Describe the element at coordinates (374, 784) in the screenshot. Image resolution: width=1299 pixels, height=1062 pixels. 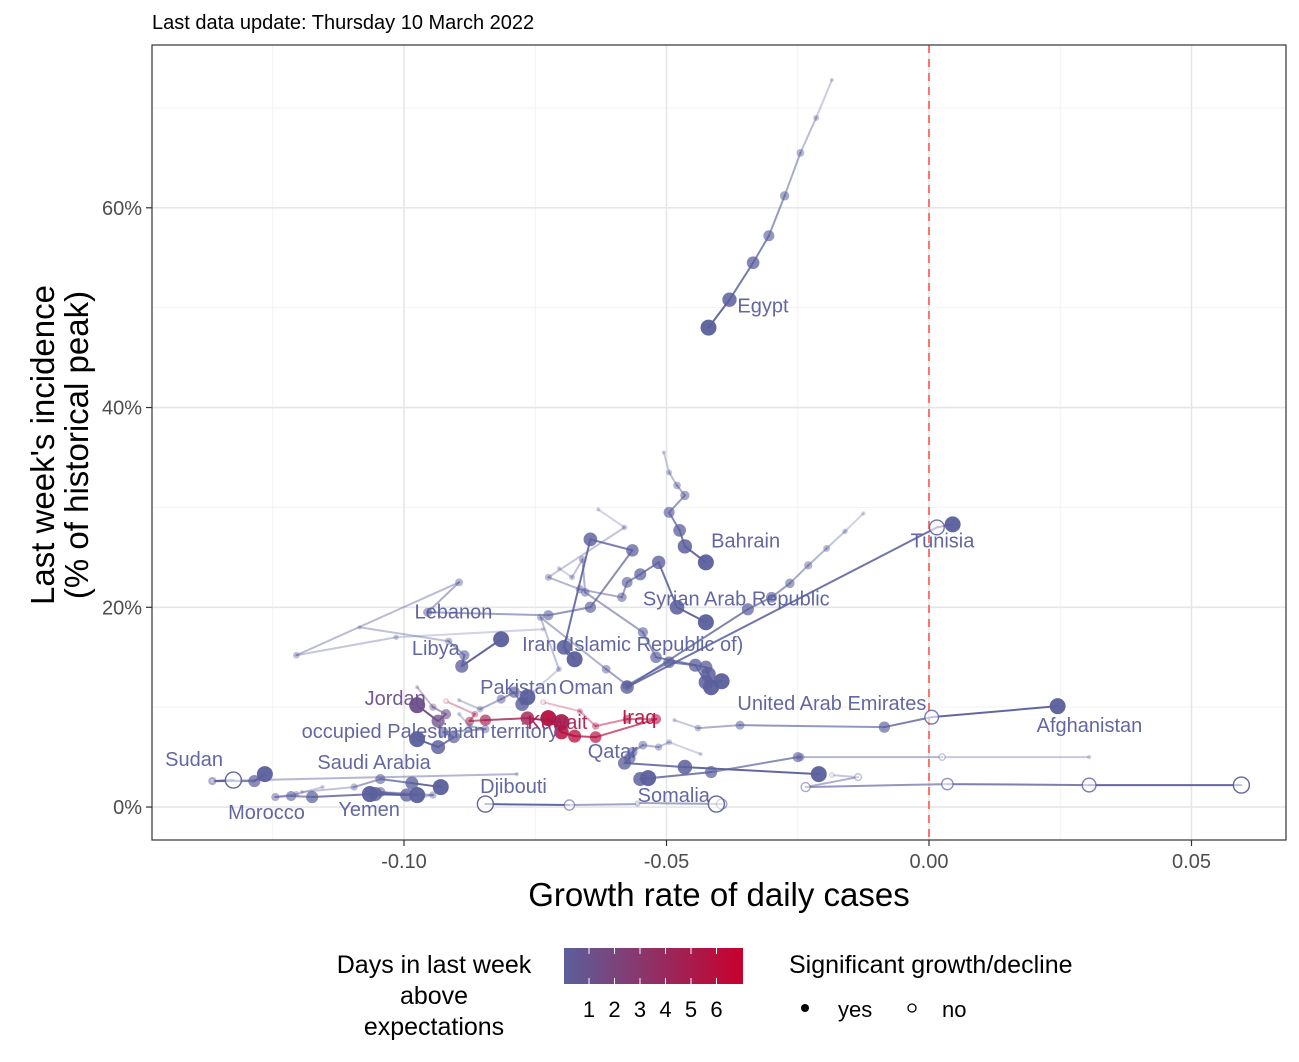
I see `trail-saudi-arabia` at that location.